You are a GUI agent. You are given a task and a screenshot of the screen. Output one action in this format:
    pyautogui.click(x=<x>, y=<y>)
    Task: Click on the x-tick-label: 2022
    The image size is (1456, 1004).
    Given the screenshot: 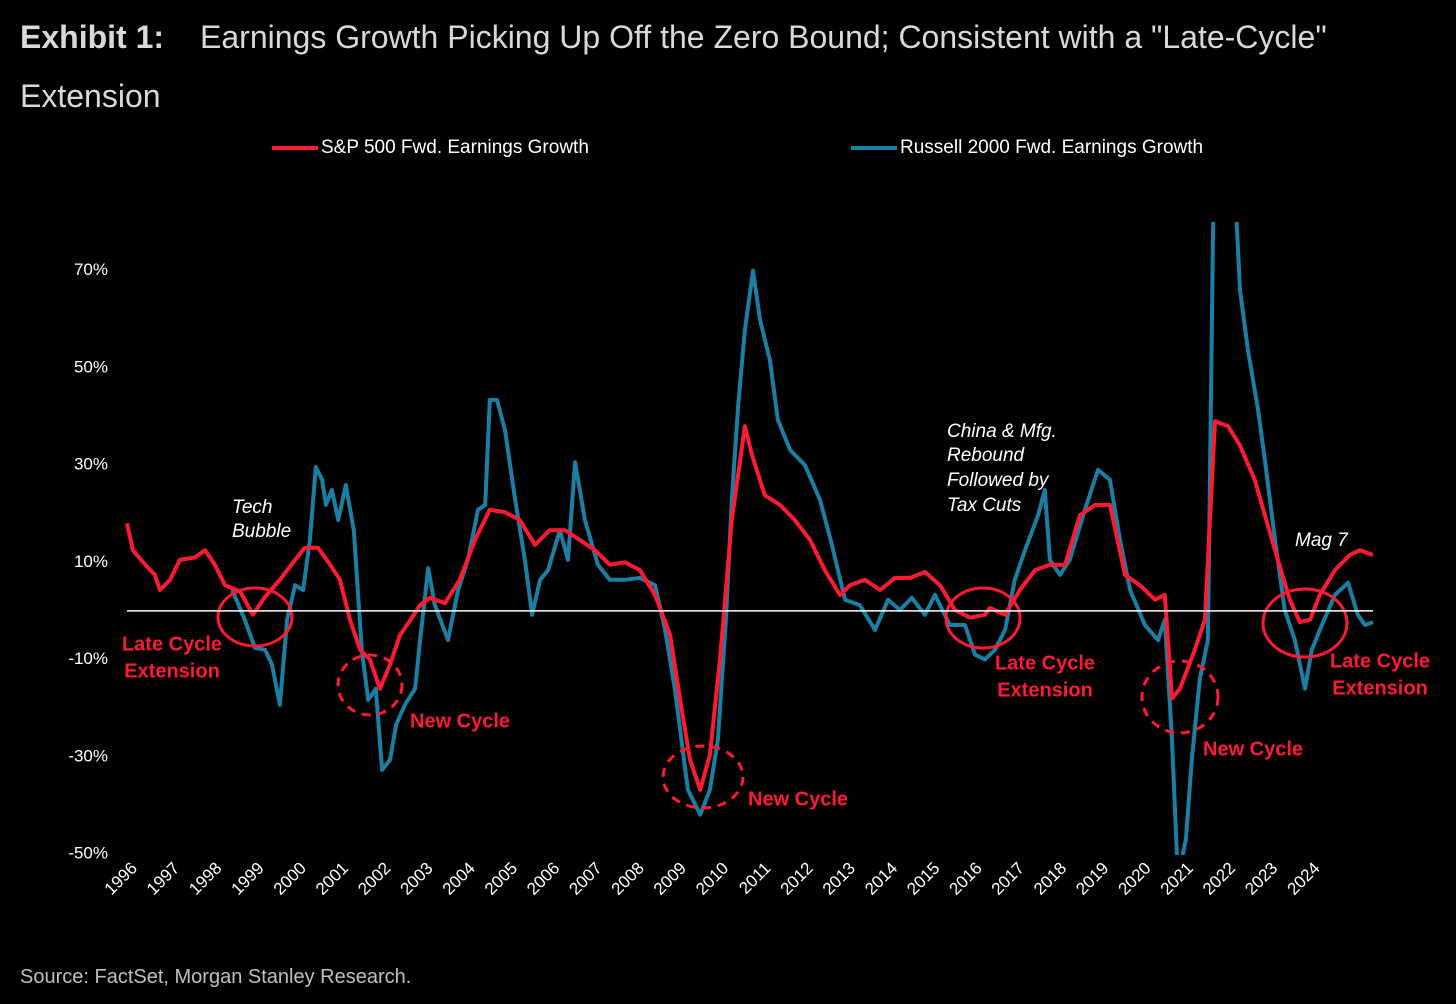 What is the action you would take?
    pyautogui.click(x=1219, y=879)
    